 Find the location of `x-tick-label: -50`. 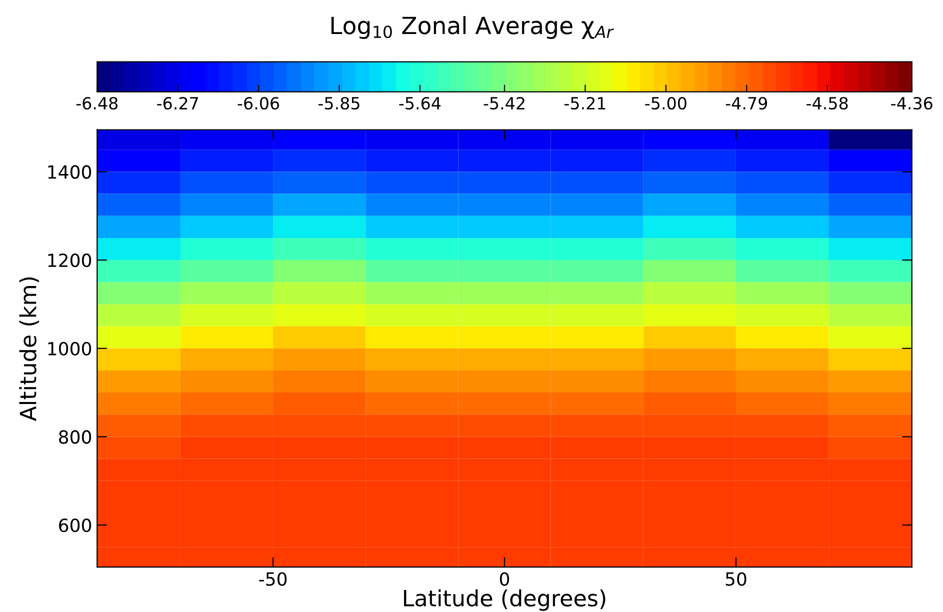

x-tick-label: -50 is located at coordinates (273, 579).